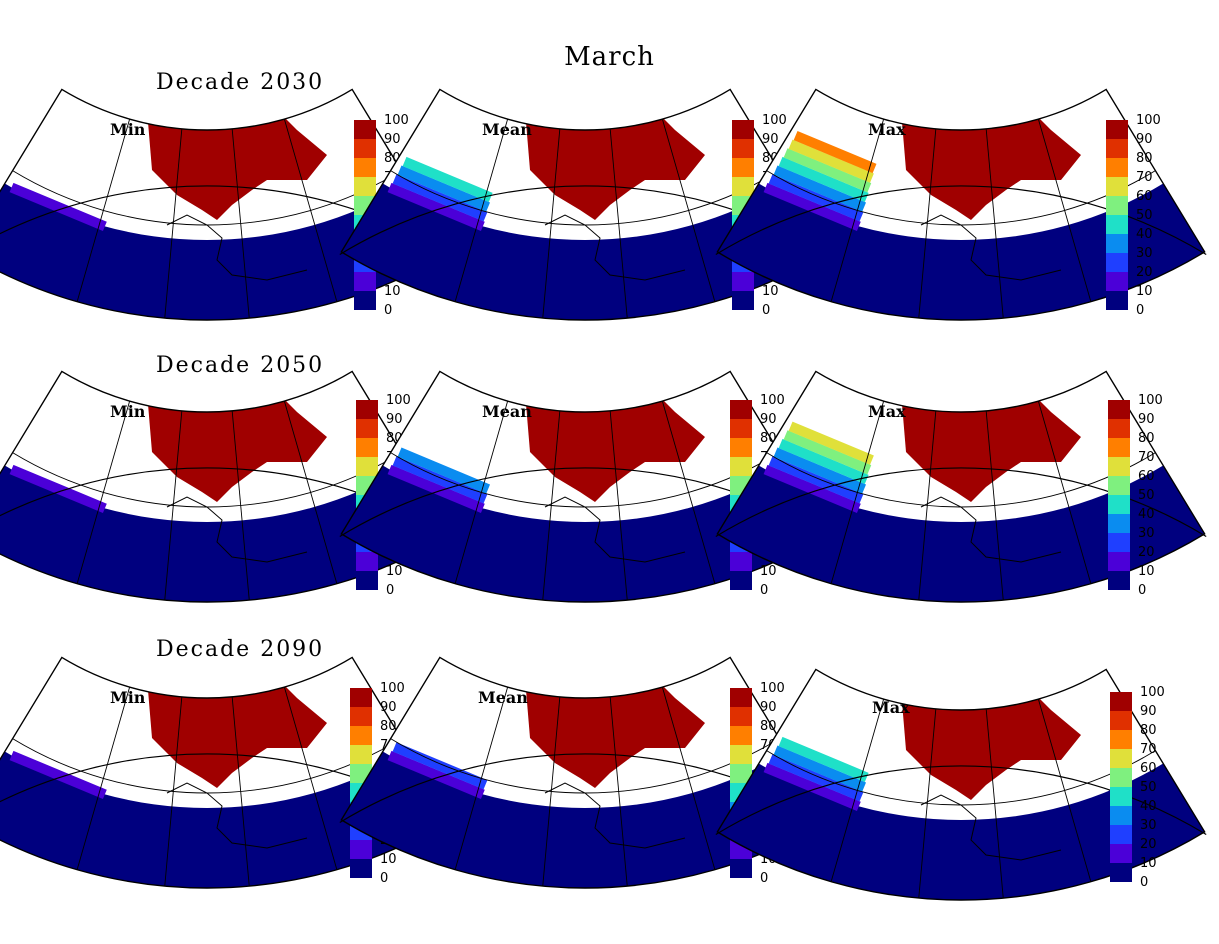 This screenshot has width=1219, height=944. I want to click on map-2030-min, so click(226, 204).